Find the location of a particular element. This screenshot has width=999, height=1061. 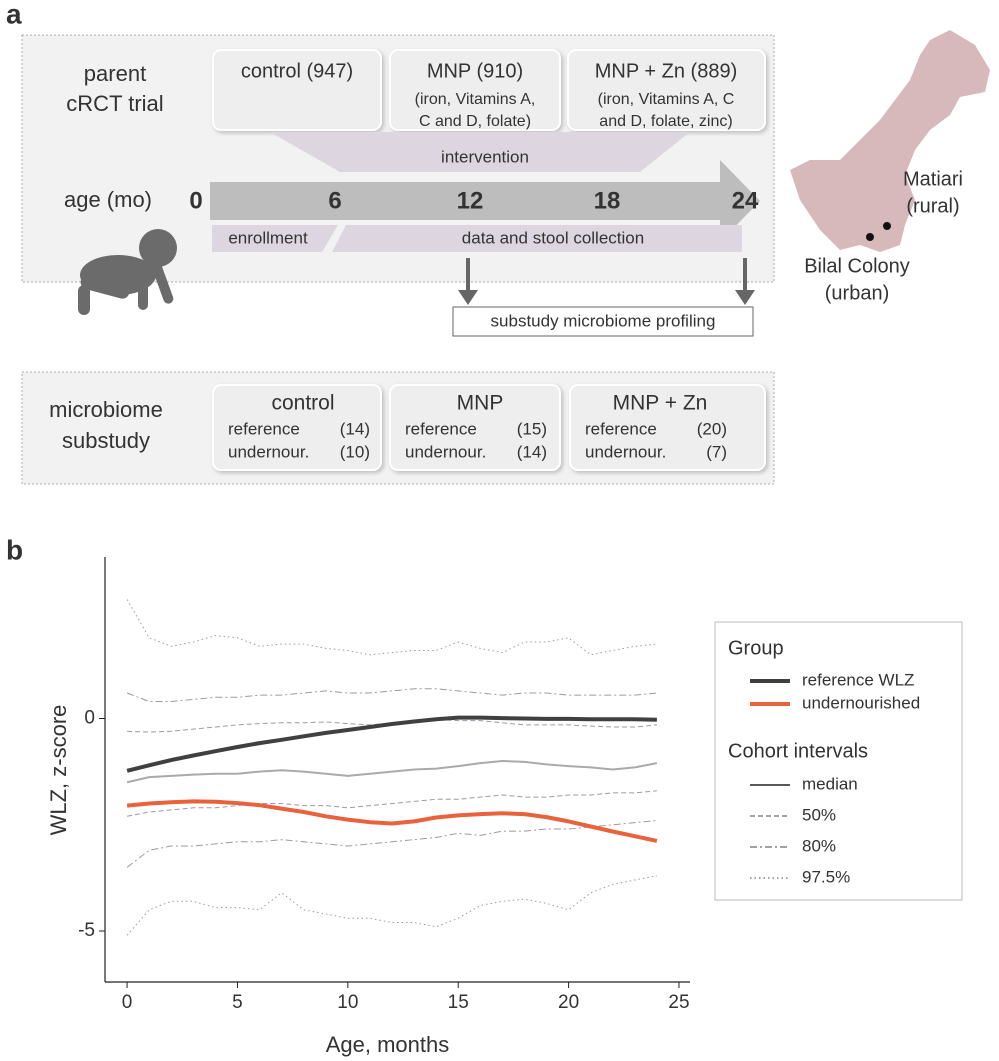

profiling-label: substudy microbiome profiling is located at coordinates (603, 320).